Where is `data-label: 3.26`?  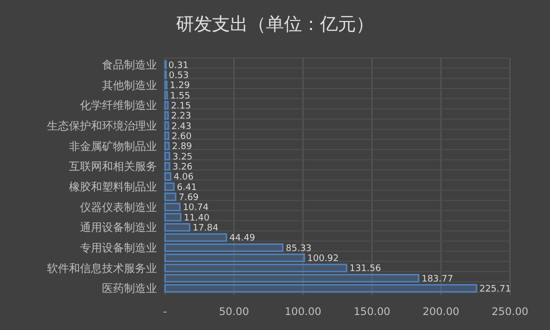
data-label: 3.26 is located at coordinates (182, 167).